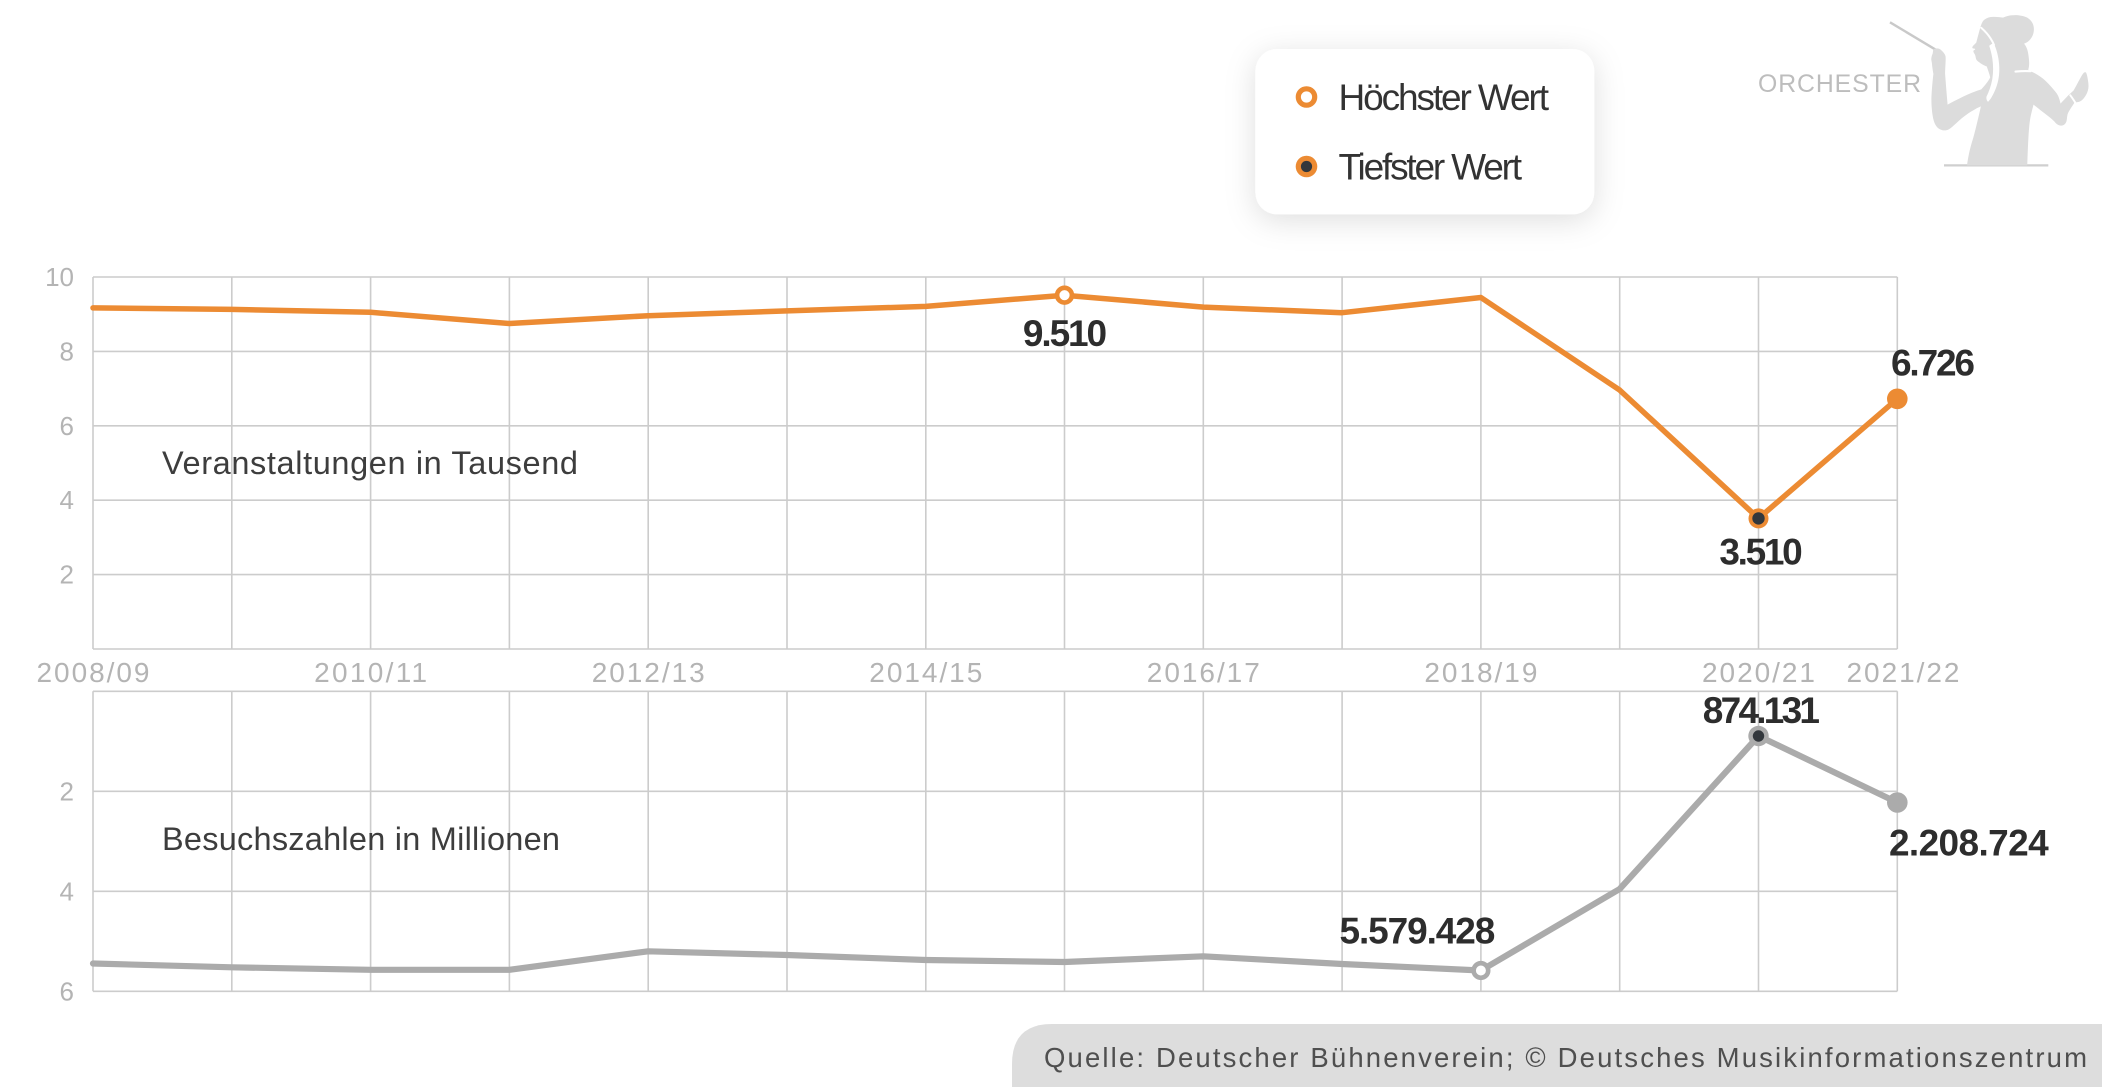  I want to click on svg-text: 2020/21, so click(1758, 672).